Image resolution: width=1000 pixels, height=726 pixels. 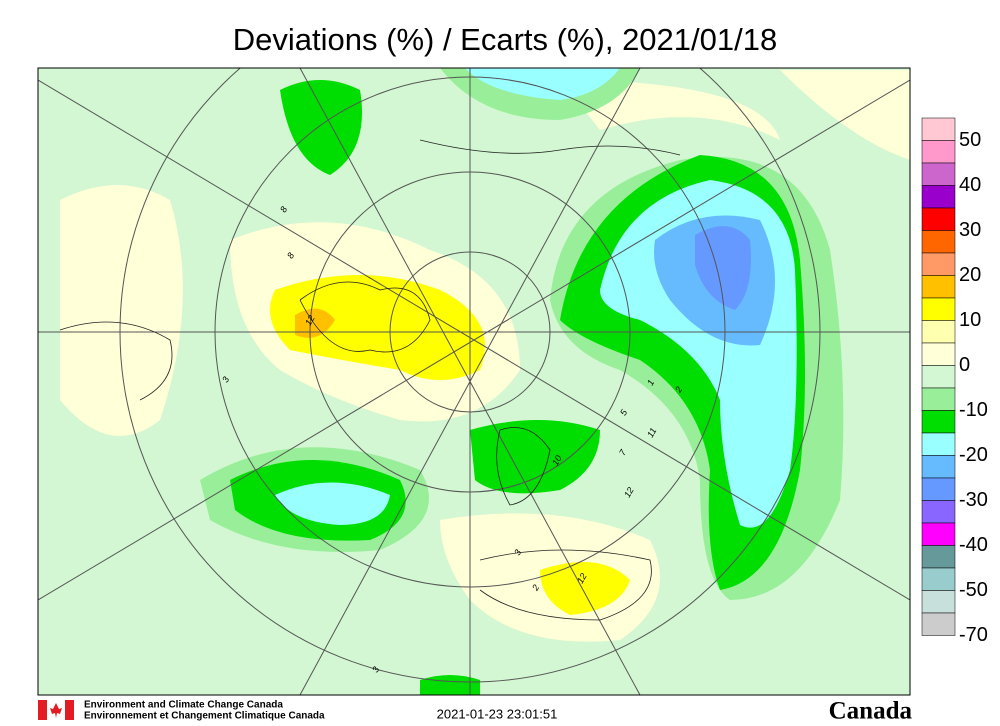 I want to click on legend-label: 20, so click(x=970, y=275).